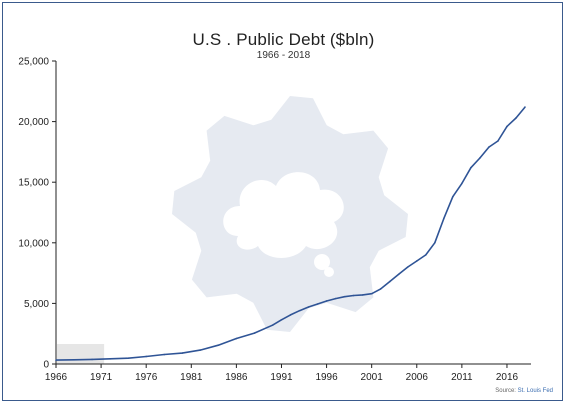 The image size is (567, 405). I want to click on highlight-region, so click(81, 354).